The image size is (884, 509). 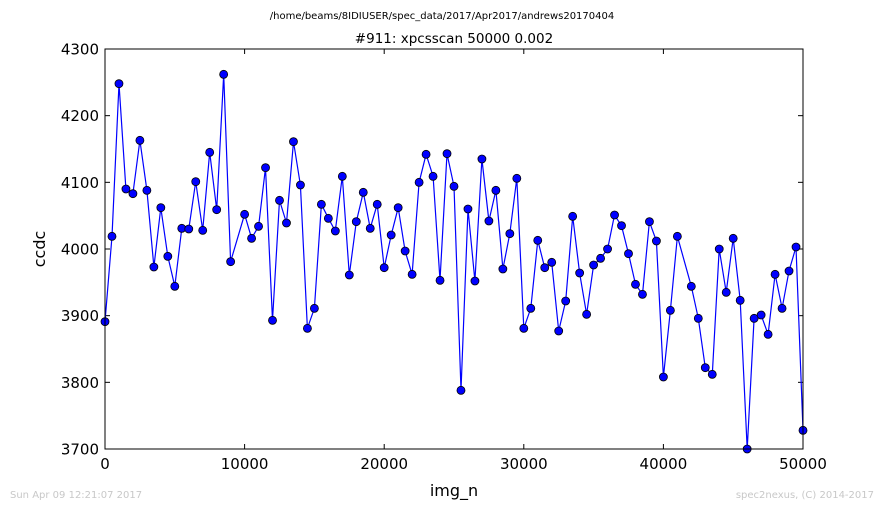 I want to click on y-tick-label: 4300, so click(x=80, y=50).